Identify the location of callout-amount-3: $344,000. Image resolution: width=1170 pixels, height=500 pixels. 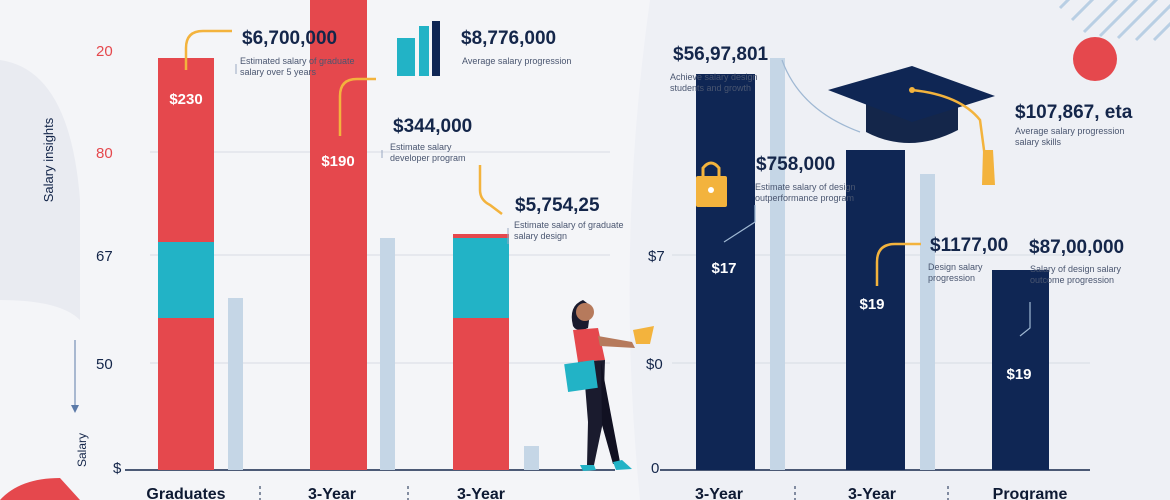
(432, 126).